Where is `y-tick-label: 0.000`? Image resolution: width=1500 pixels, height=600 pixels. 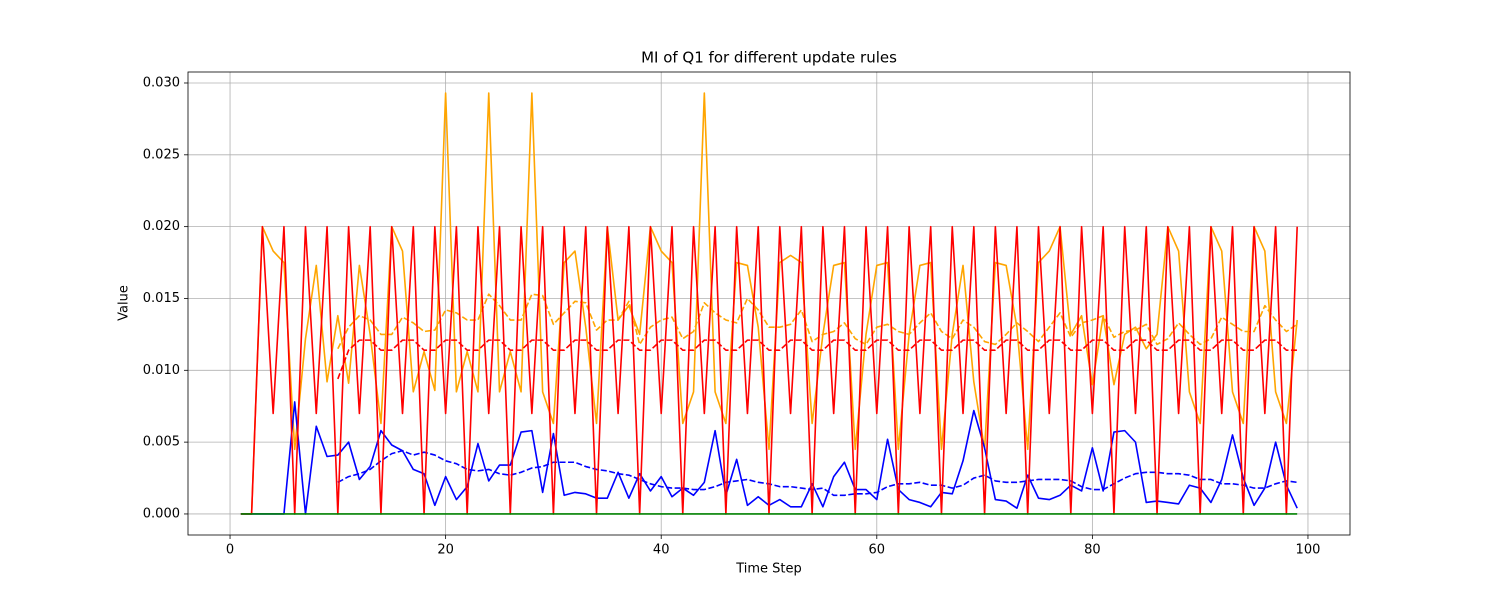 y-tick-label: 0.000 is located at coordinates (161, 513).